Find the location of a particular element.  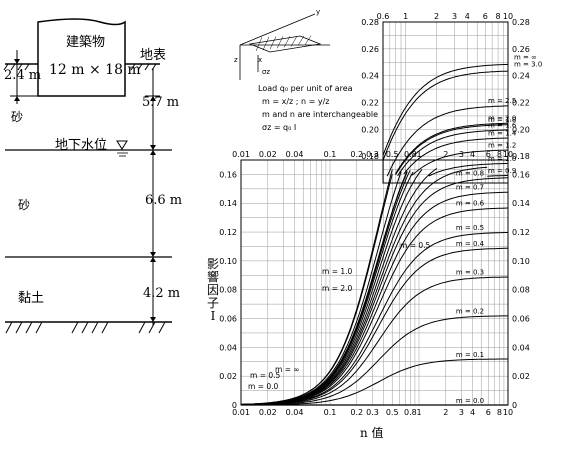

upper-y-tick-label-left: 0.28 is located at coordinates (370, 22).